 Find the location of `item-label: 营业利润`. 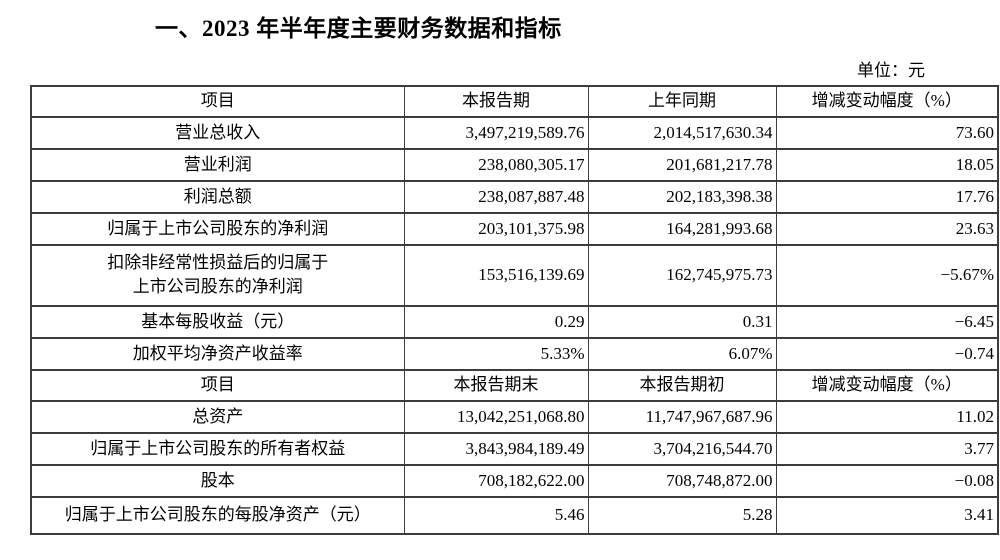

item-label: 营业利润 is located at coordinates (217, 164).